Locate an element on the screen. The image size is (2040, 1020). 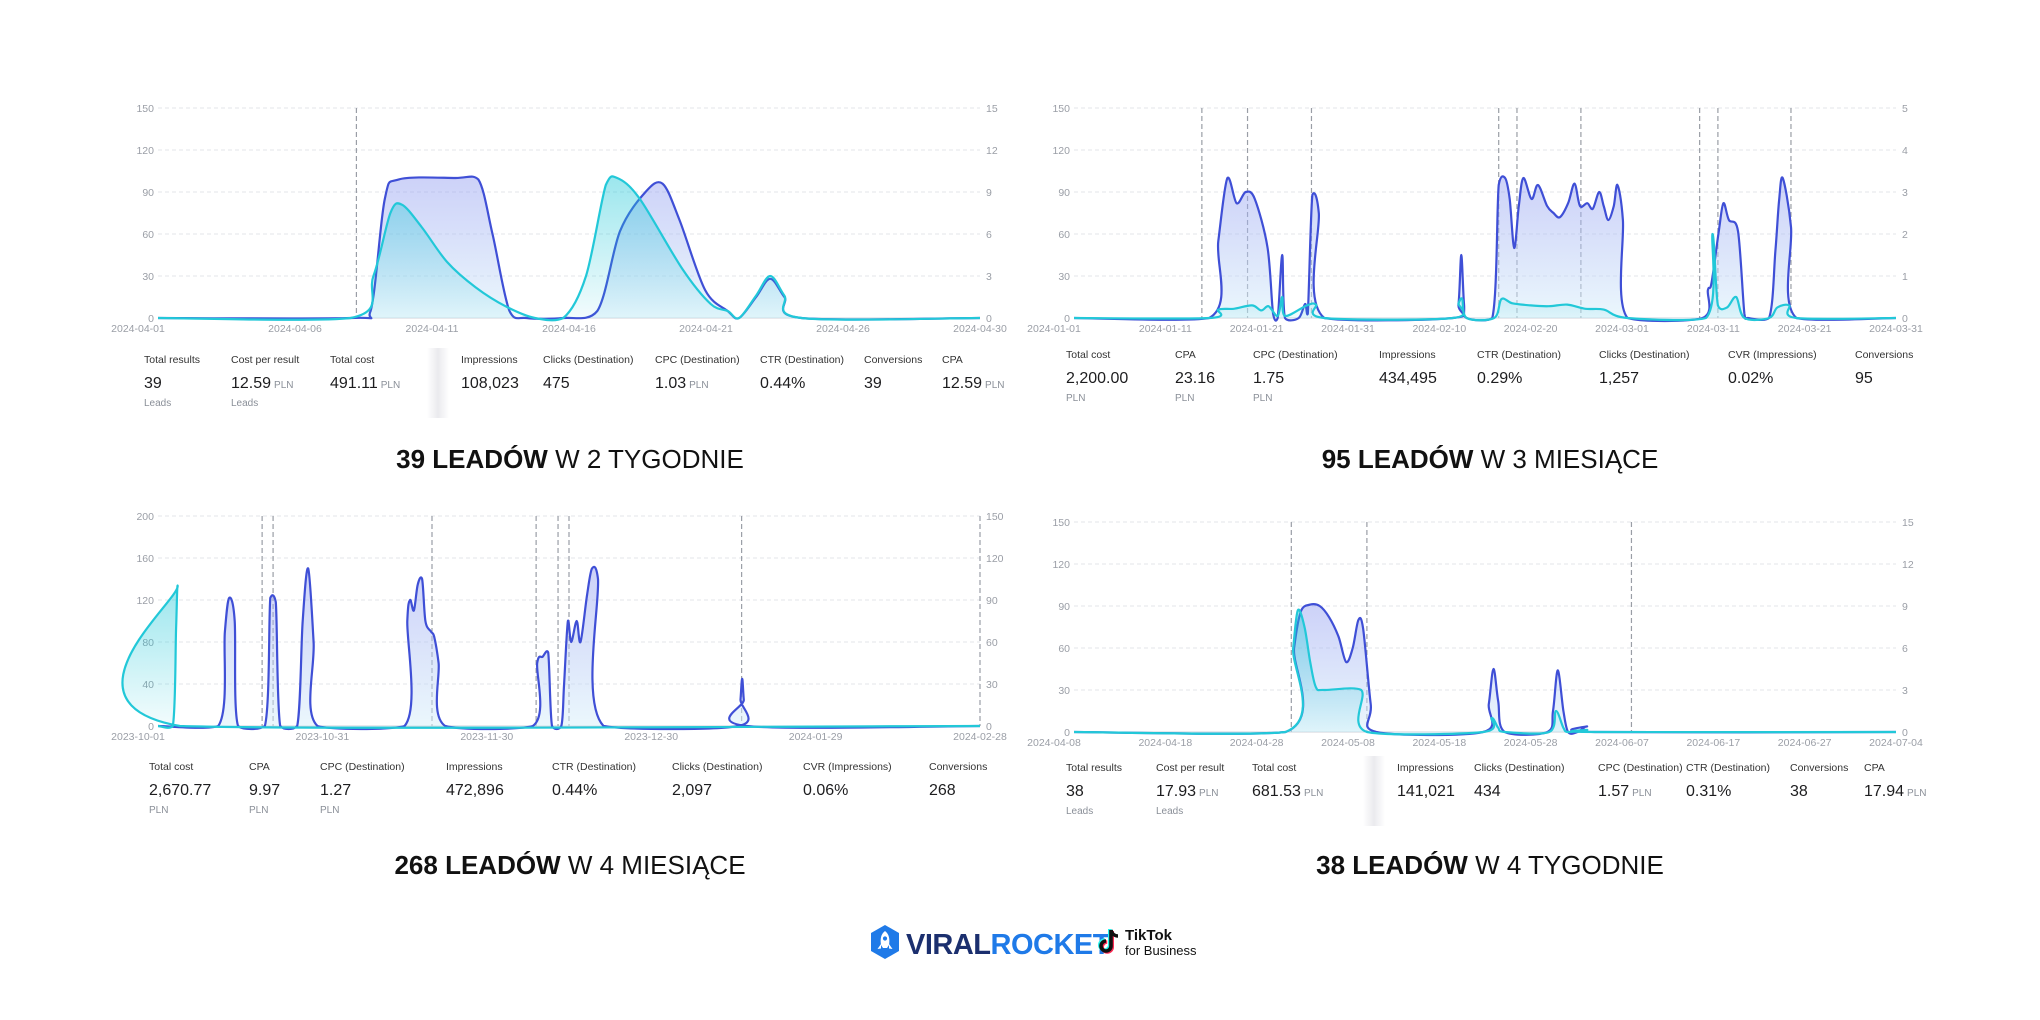
metric-cvr-impressions: CVR (Impressions) 0.02% is located at coordinates (1772, 368).